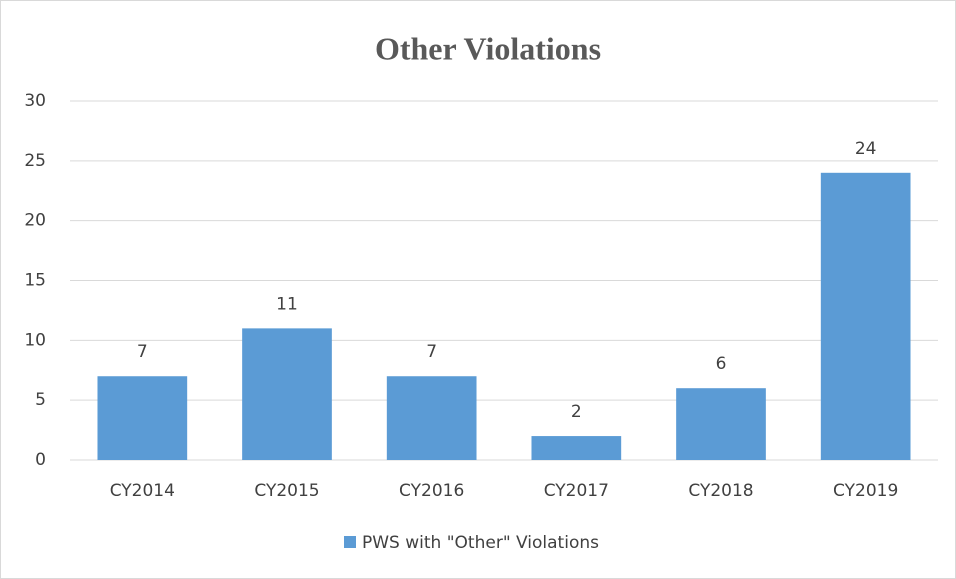 Image resolution: width=956 pixels, height=579 pixels. I want to click on x-tick-label: CY2015, so click(286, 491).